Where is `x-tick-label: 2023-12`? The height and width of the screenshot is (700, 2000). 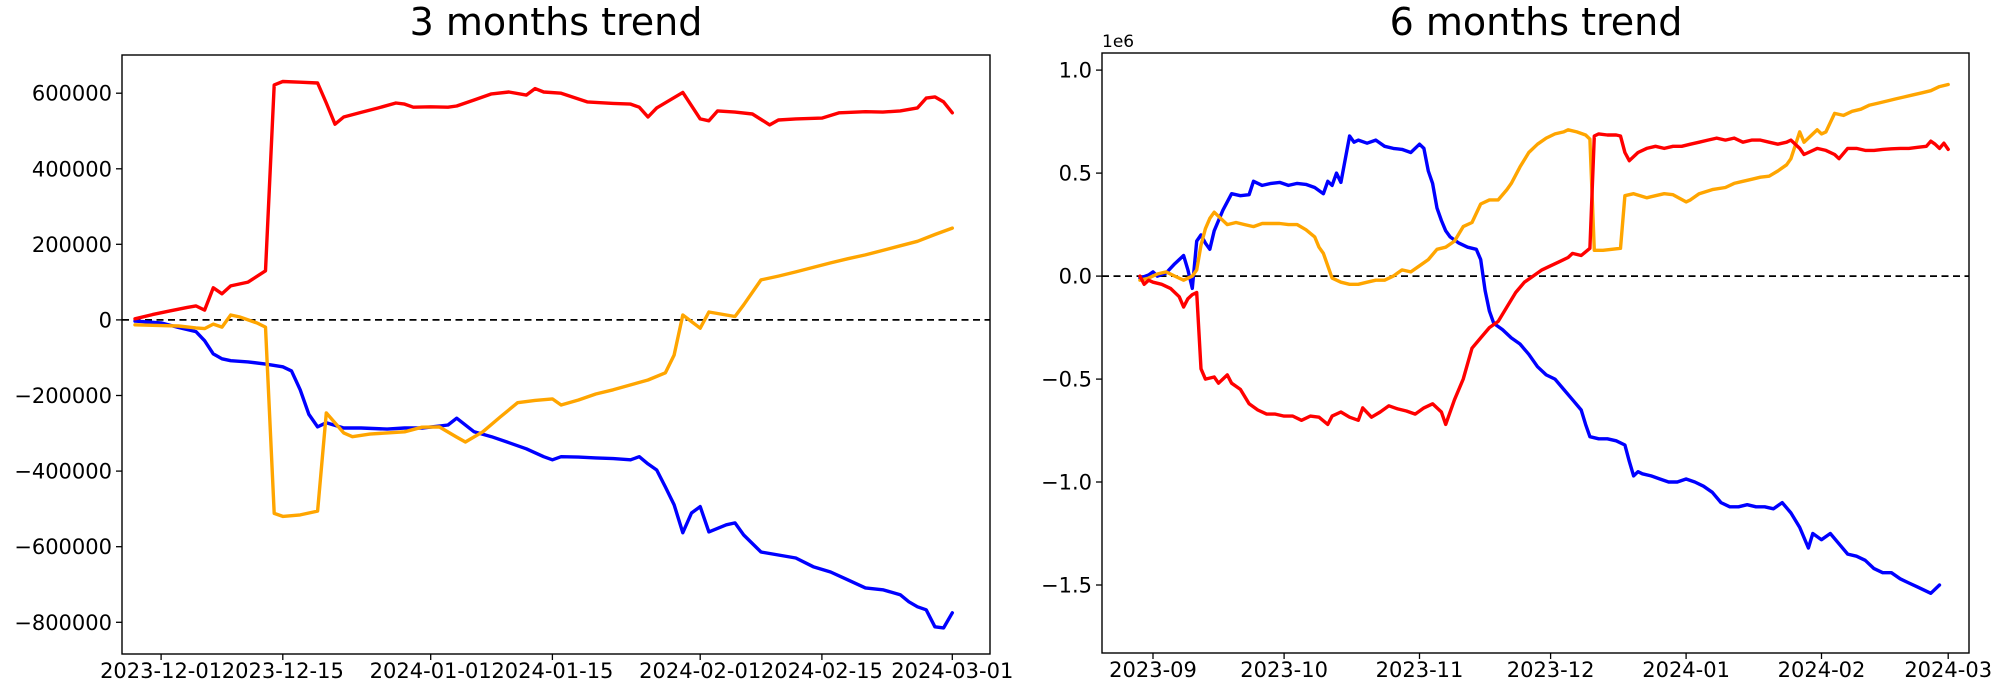 x-tick-label: 2023-12 is located at coordinates (1551, 670).